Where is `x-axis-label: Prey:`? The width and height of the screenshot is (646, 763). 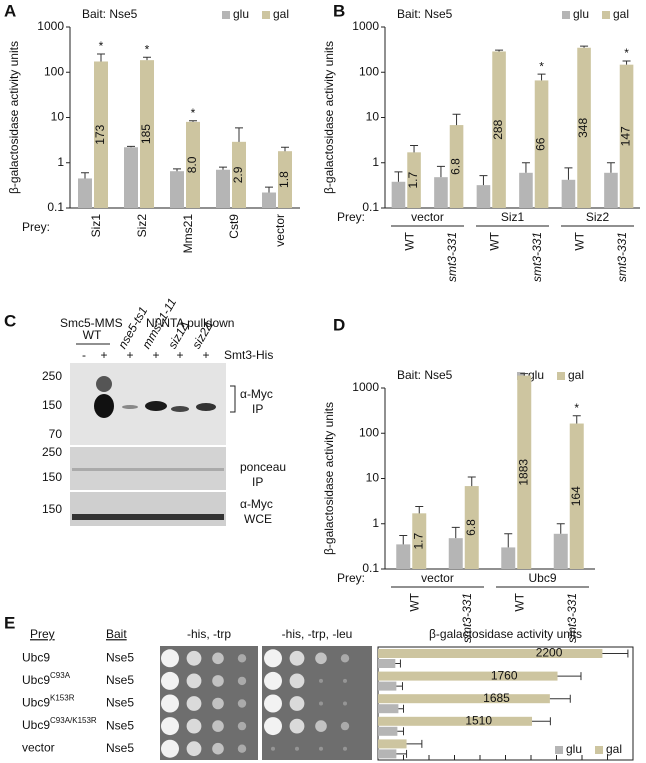 x-axis-label: Prey: is located at coordinates (351, 578).